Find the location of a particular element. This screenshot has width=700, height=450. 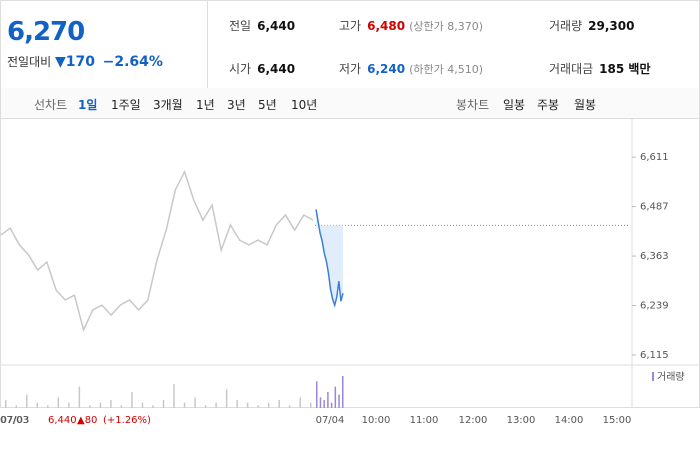

stat-value: 185 백만 is located at coordinates (625, 69).